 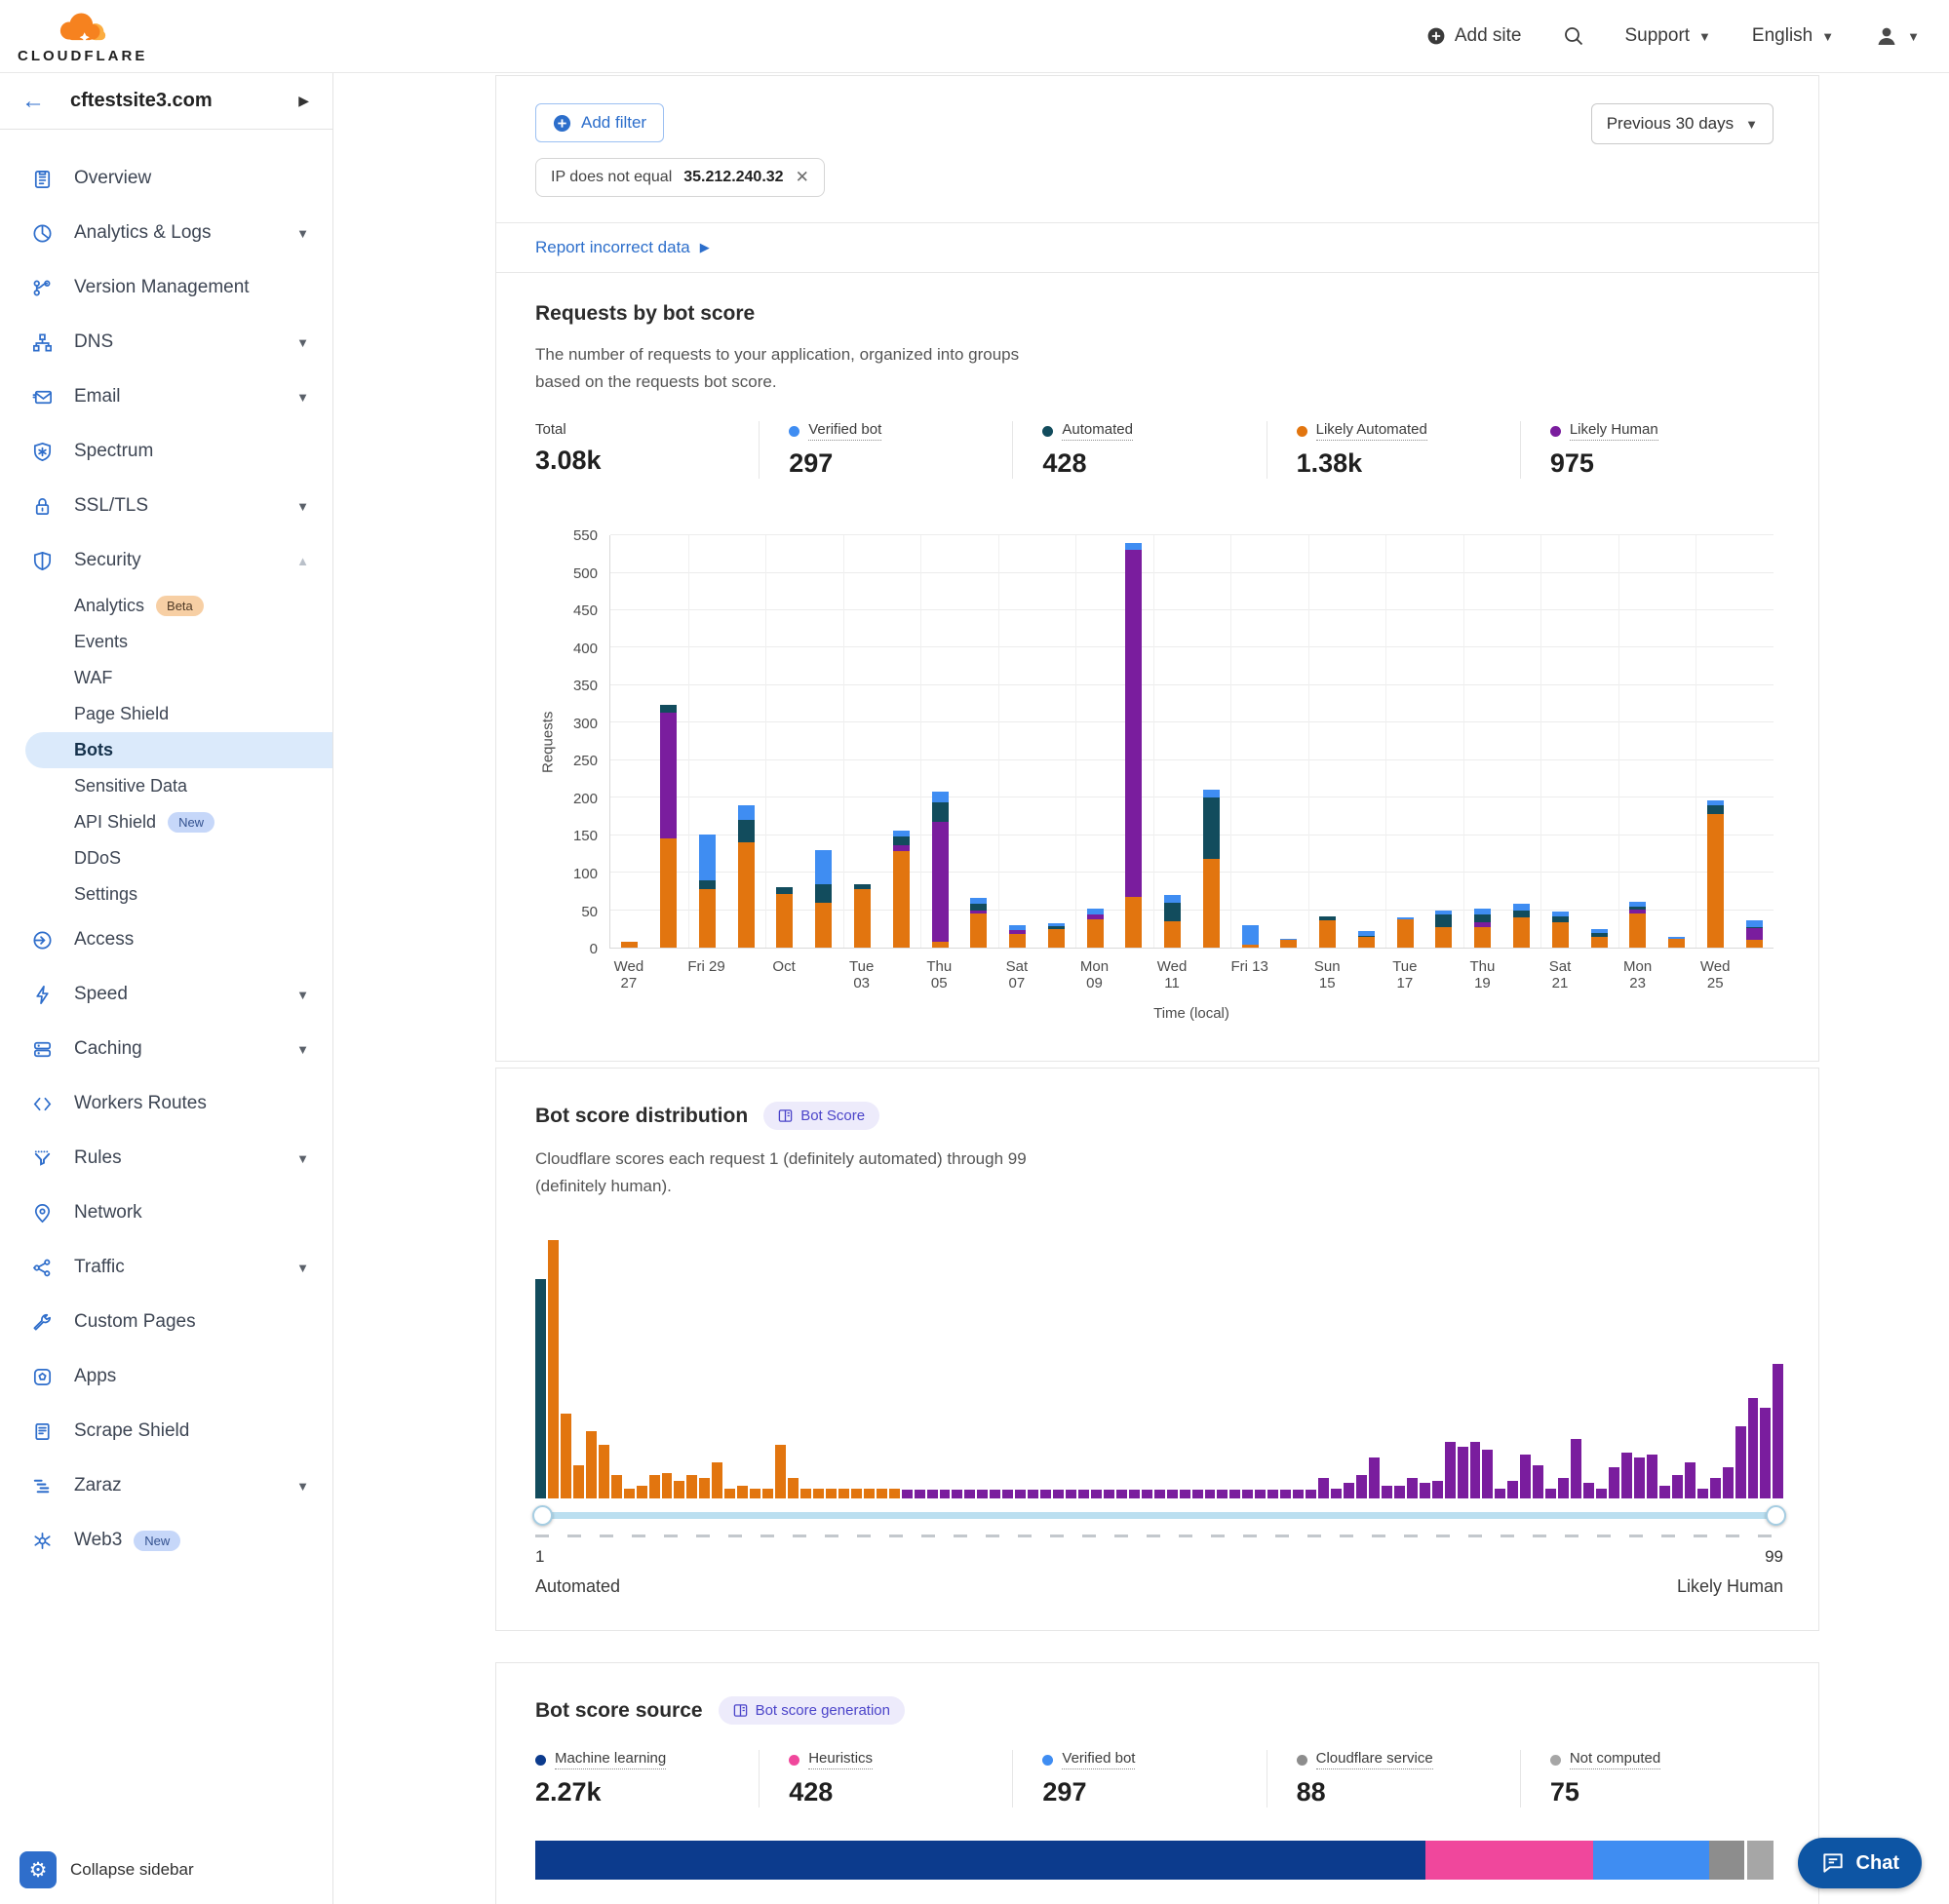 I want to click on sidebar-item-label: Traffic, so click(x=99, y=1267).